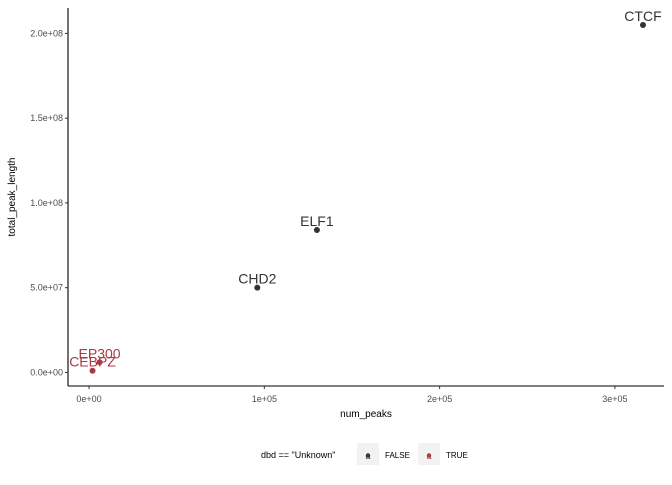 This screenshot has height=485, width=672. I want to click on legend-title: dbd == "Unknown", so click(298, 455).